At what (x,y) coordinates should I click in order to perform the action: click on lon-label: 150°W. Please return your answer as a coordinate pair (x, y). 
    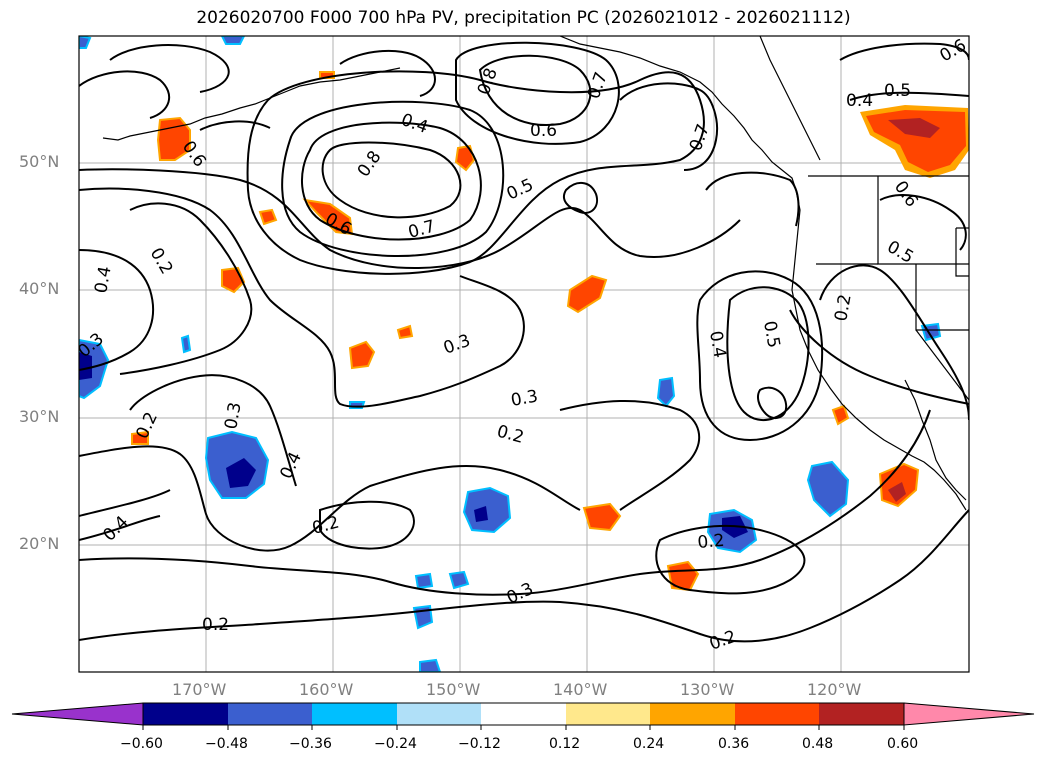
    Looking at the image, I should click on (453, 689).